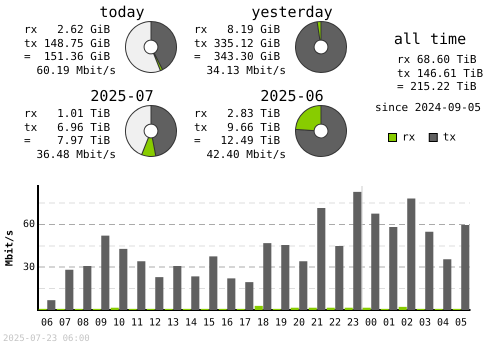 The width and height of the screenshot is (500, 348). What do you see at coordinates (371, 323) in the screenshot?
I see `x-tick-label: 00` at bounding box center [371, 323].